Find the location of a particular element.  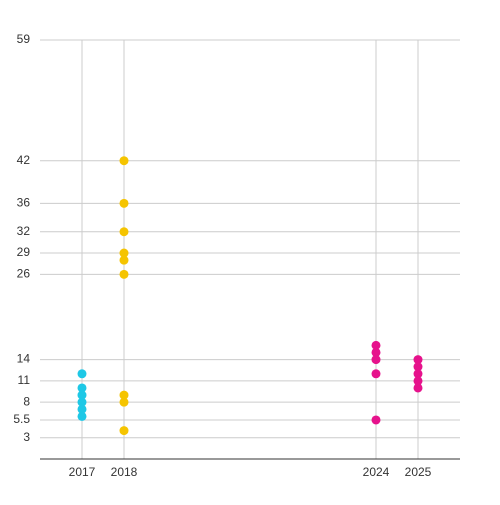

y-tick-label: 26 is located at coordinates (24, 274).